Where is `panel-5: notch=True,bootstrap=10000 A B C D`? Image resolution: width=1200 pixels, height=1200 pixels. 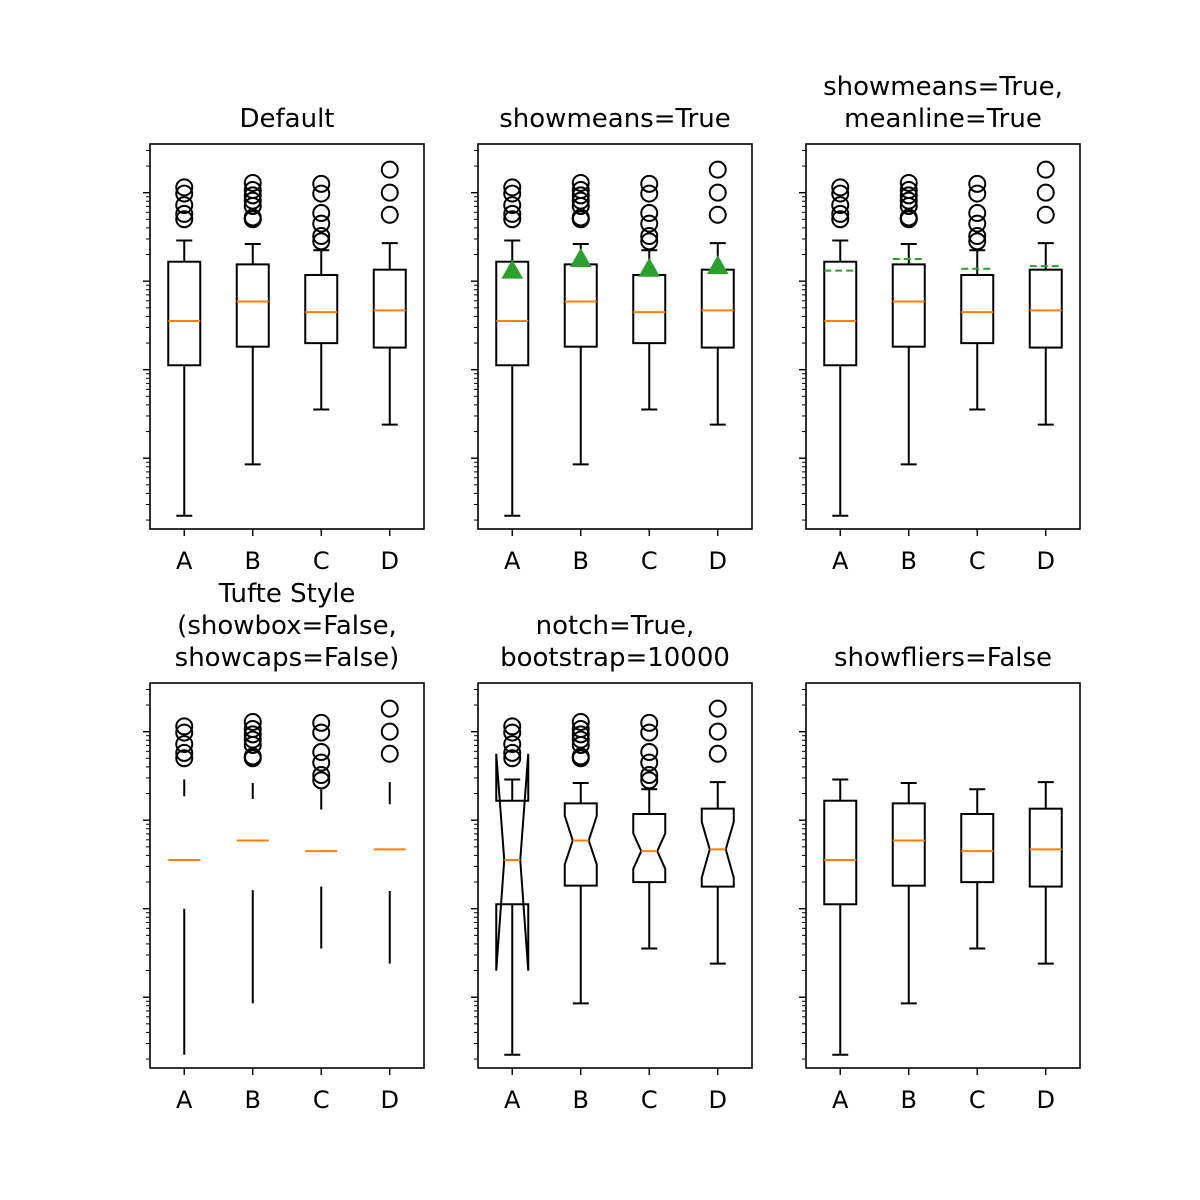
panel-5: notch=True,bootstrap=10000 A B C D is located at coordinates (612, 862).